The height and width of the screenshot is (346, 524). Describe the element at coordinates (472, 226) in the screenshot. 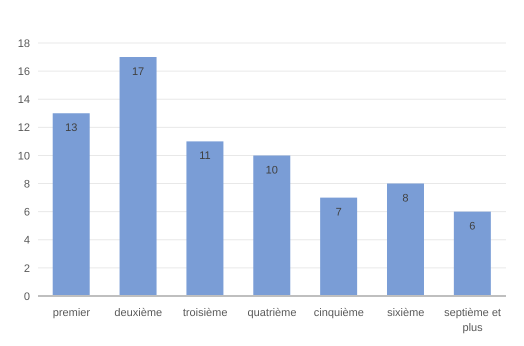

I see `data-label: 6` at that location.